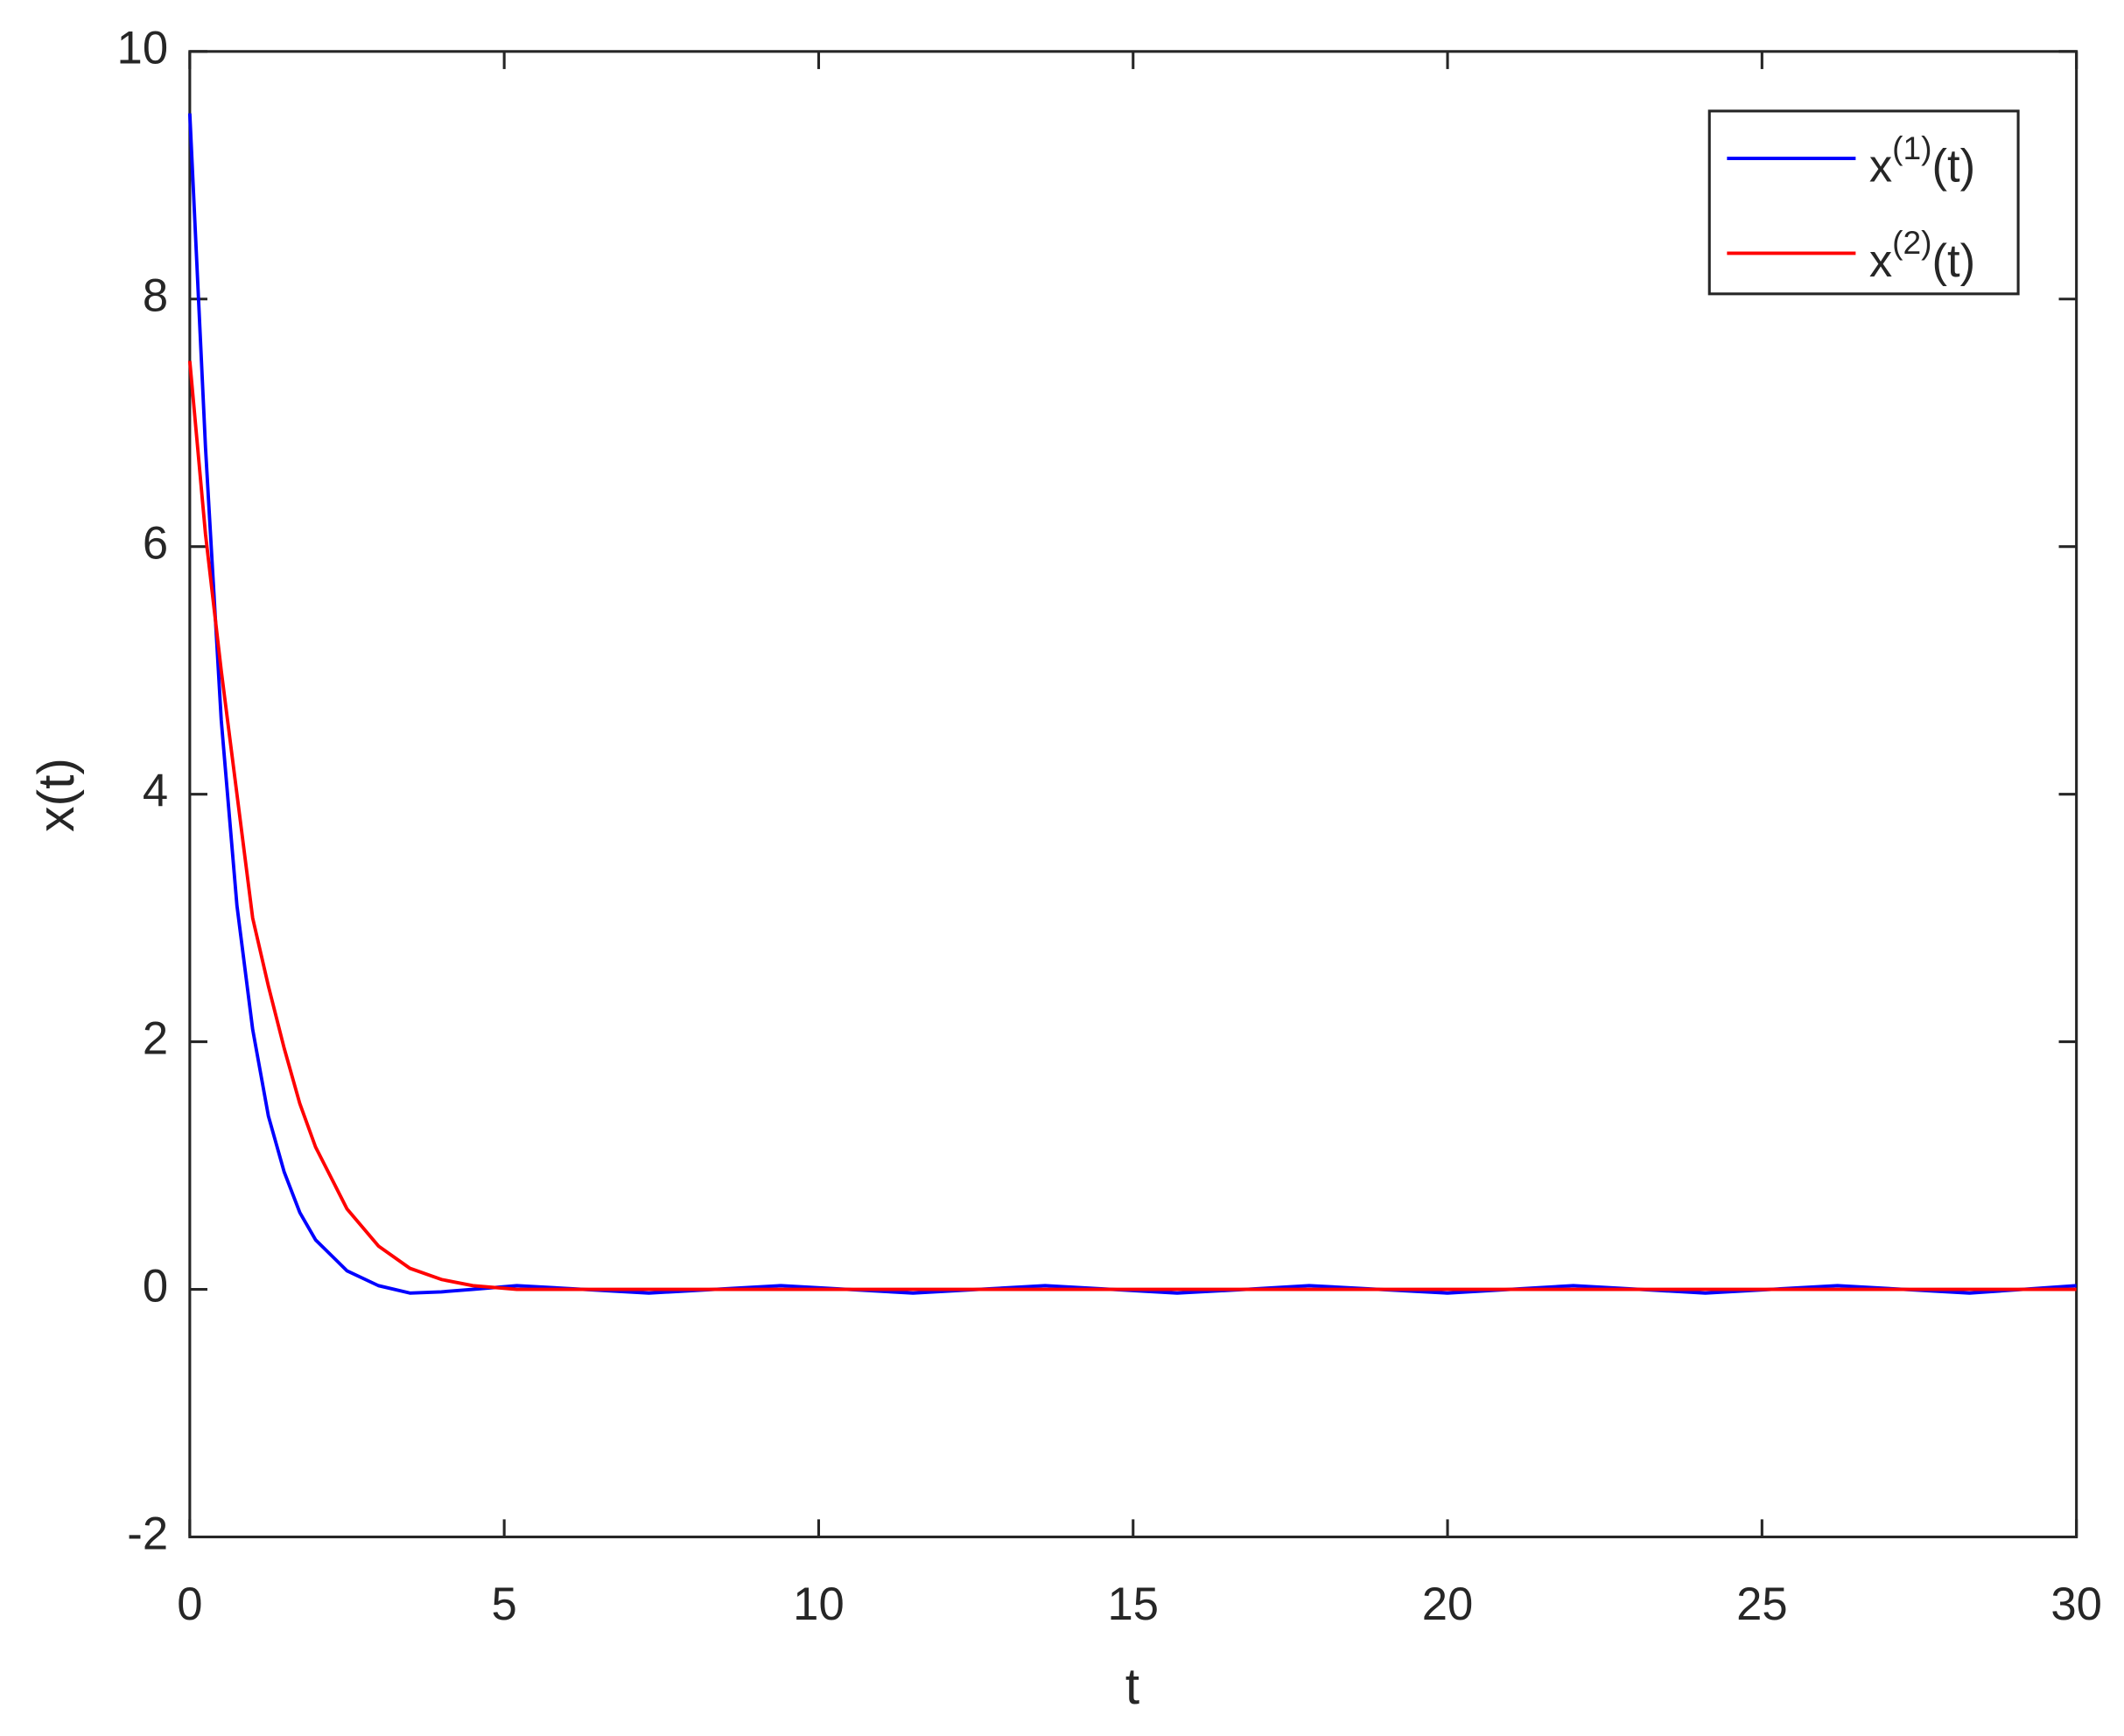 The width and height of the screenshot is (2124, 1736). What do you see at coordinates (1922, 161) in the screenshot?
I see `legend-label: x(1)(t)` at bounding box center [1922, 161].